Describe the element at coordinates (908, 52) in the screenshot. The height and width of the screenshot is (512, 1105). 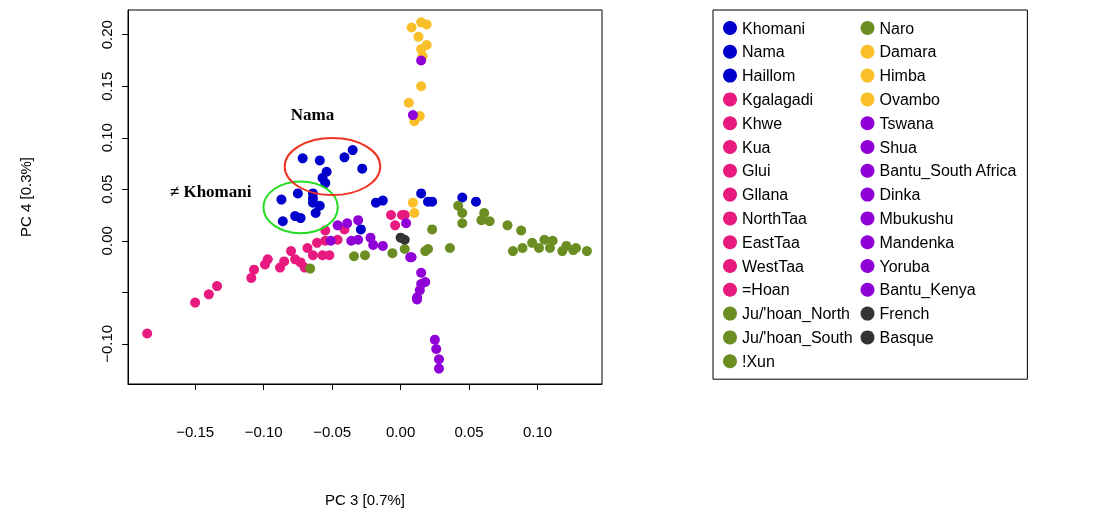
I see `legend-label: Damara` at that location.